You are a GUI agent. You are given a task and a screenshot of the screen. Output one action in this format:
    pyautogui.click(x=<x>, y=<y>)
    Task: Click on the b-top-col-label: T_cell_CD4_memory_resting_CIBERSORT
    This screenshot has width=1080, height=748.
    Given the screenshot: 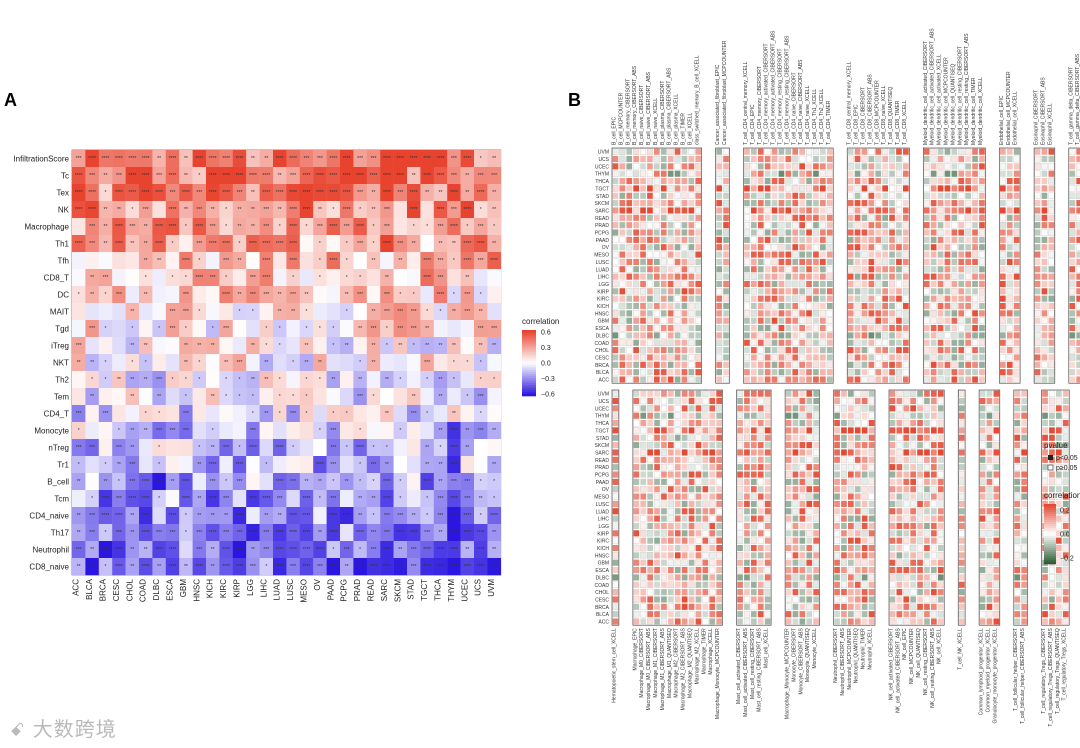 What is the action you would take?
    pyautogui.click(x=780, y=96)
    